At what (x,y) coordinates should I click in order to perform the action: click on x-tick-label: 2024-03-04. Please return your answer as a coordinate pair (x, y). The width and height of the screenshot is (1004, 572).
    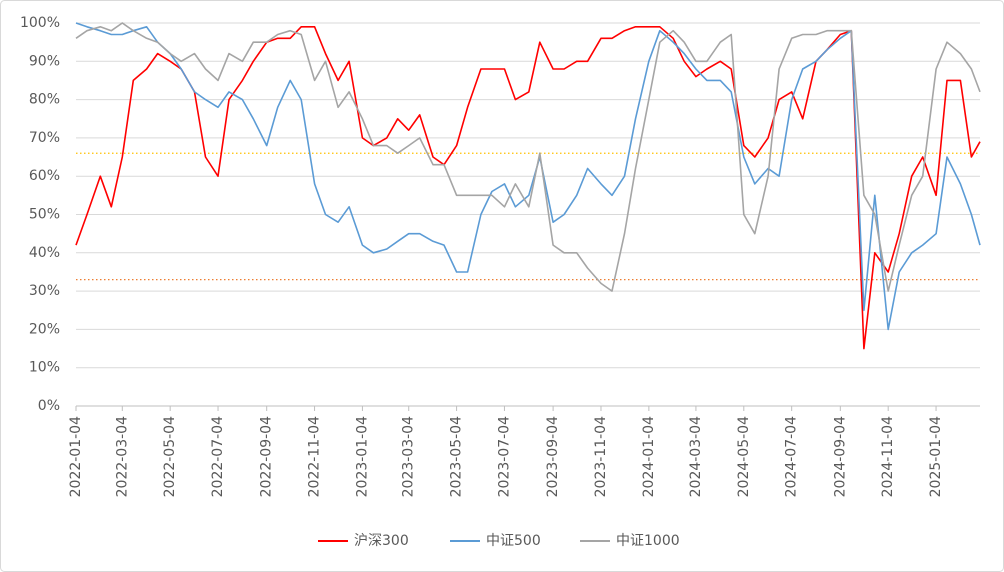
    Looking at the image, I should click on (696, 456).